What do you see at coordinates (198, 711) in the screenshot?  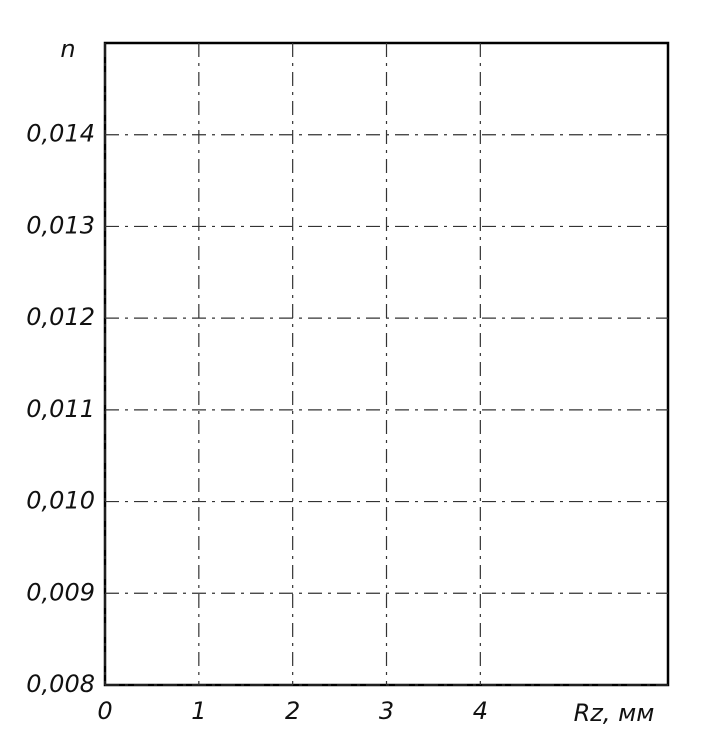 I see `x-tick-label: 1` at bounding box center [198, 711].